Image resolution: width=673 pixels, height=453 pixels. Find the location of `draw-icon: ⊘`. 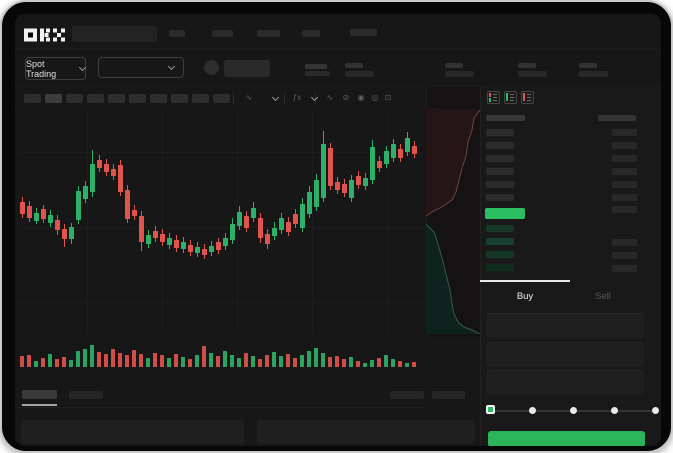

draw-icon: ⊘ is located at coordinates (346, 97).